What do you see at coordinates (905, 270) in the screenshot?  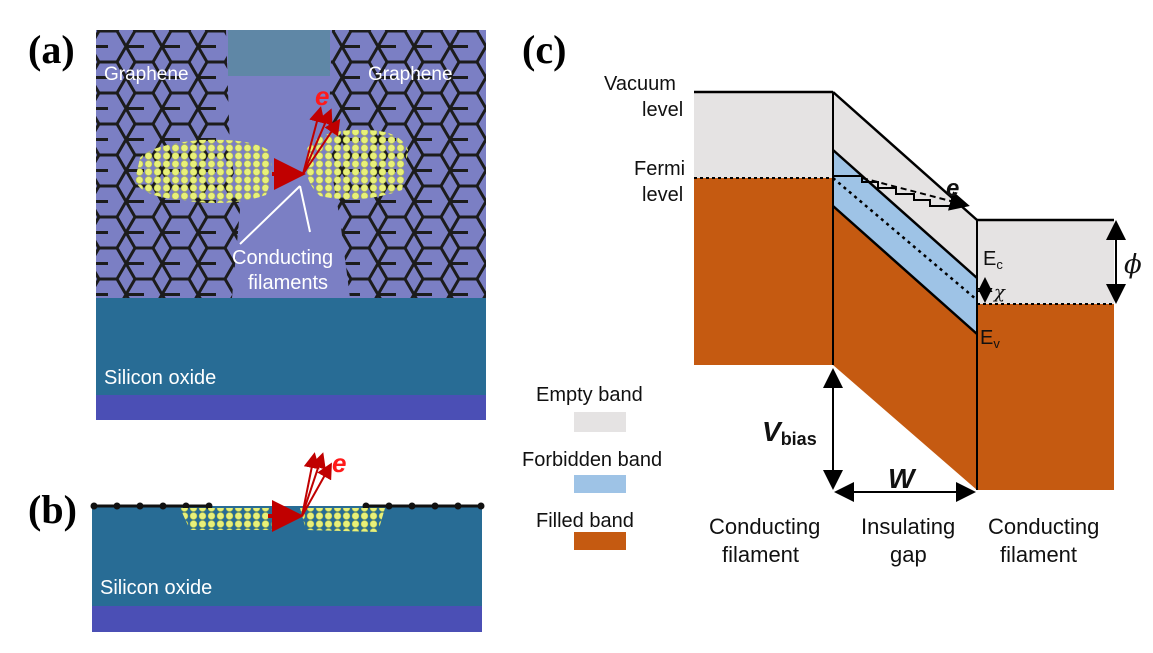 I see `valence-band-edge` at bounding box center [905, 270].